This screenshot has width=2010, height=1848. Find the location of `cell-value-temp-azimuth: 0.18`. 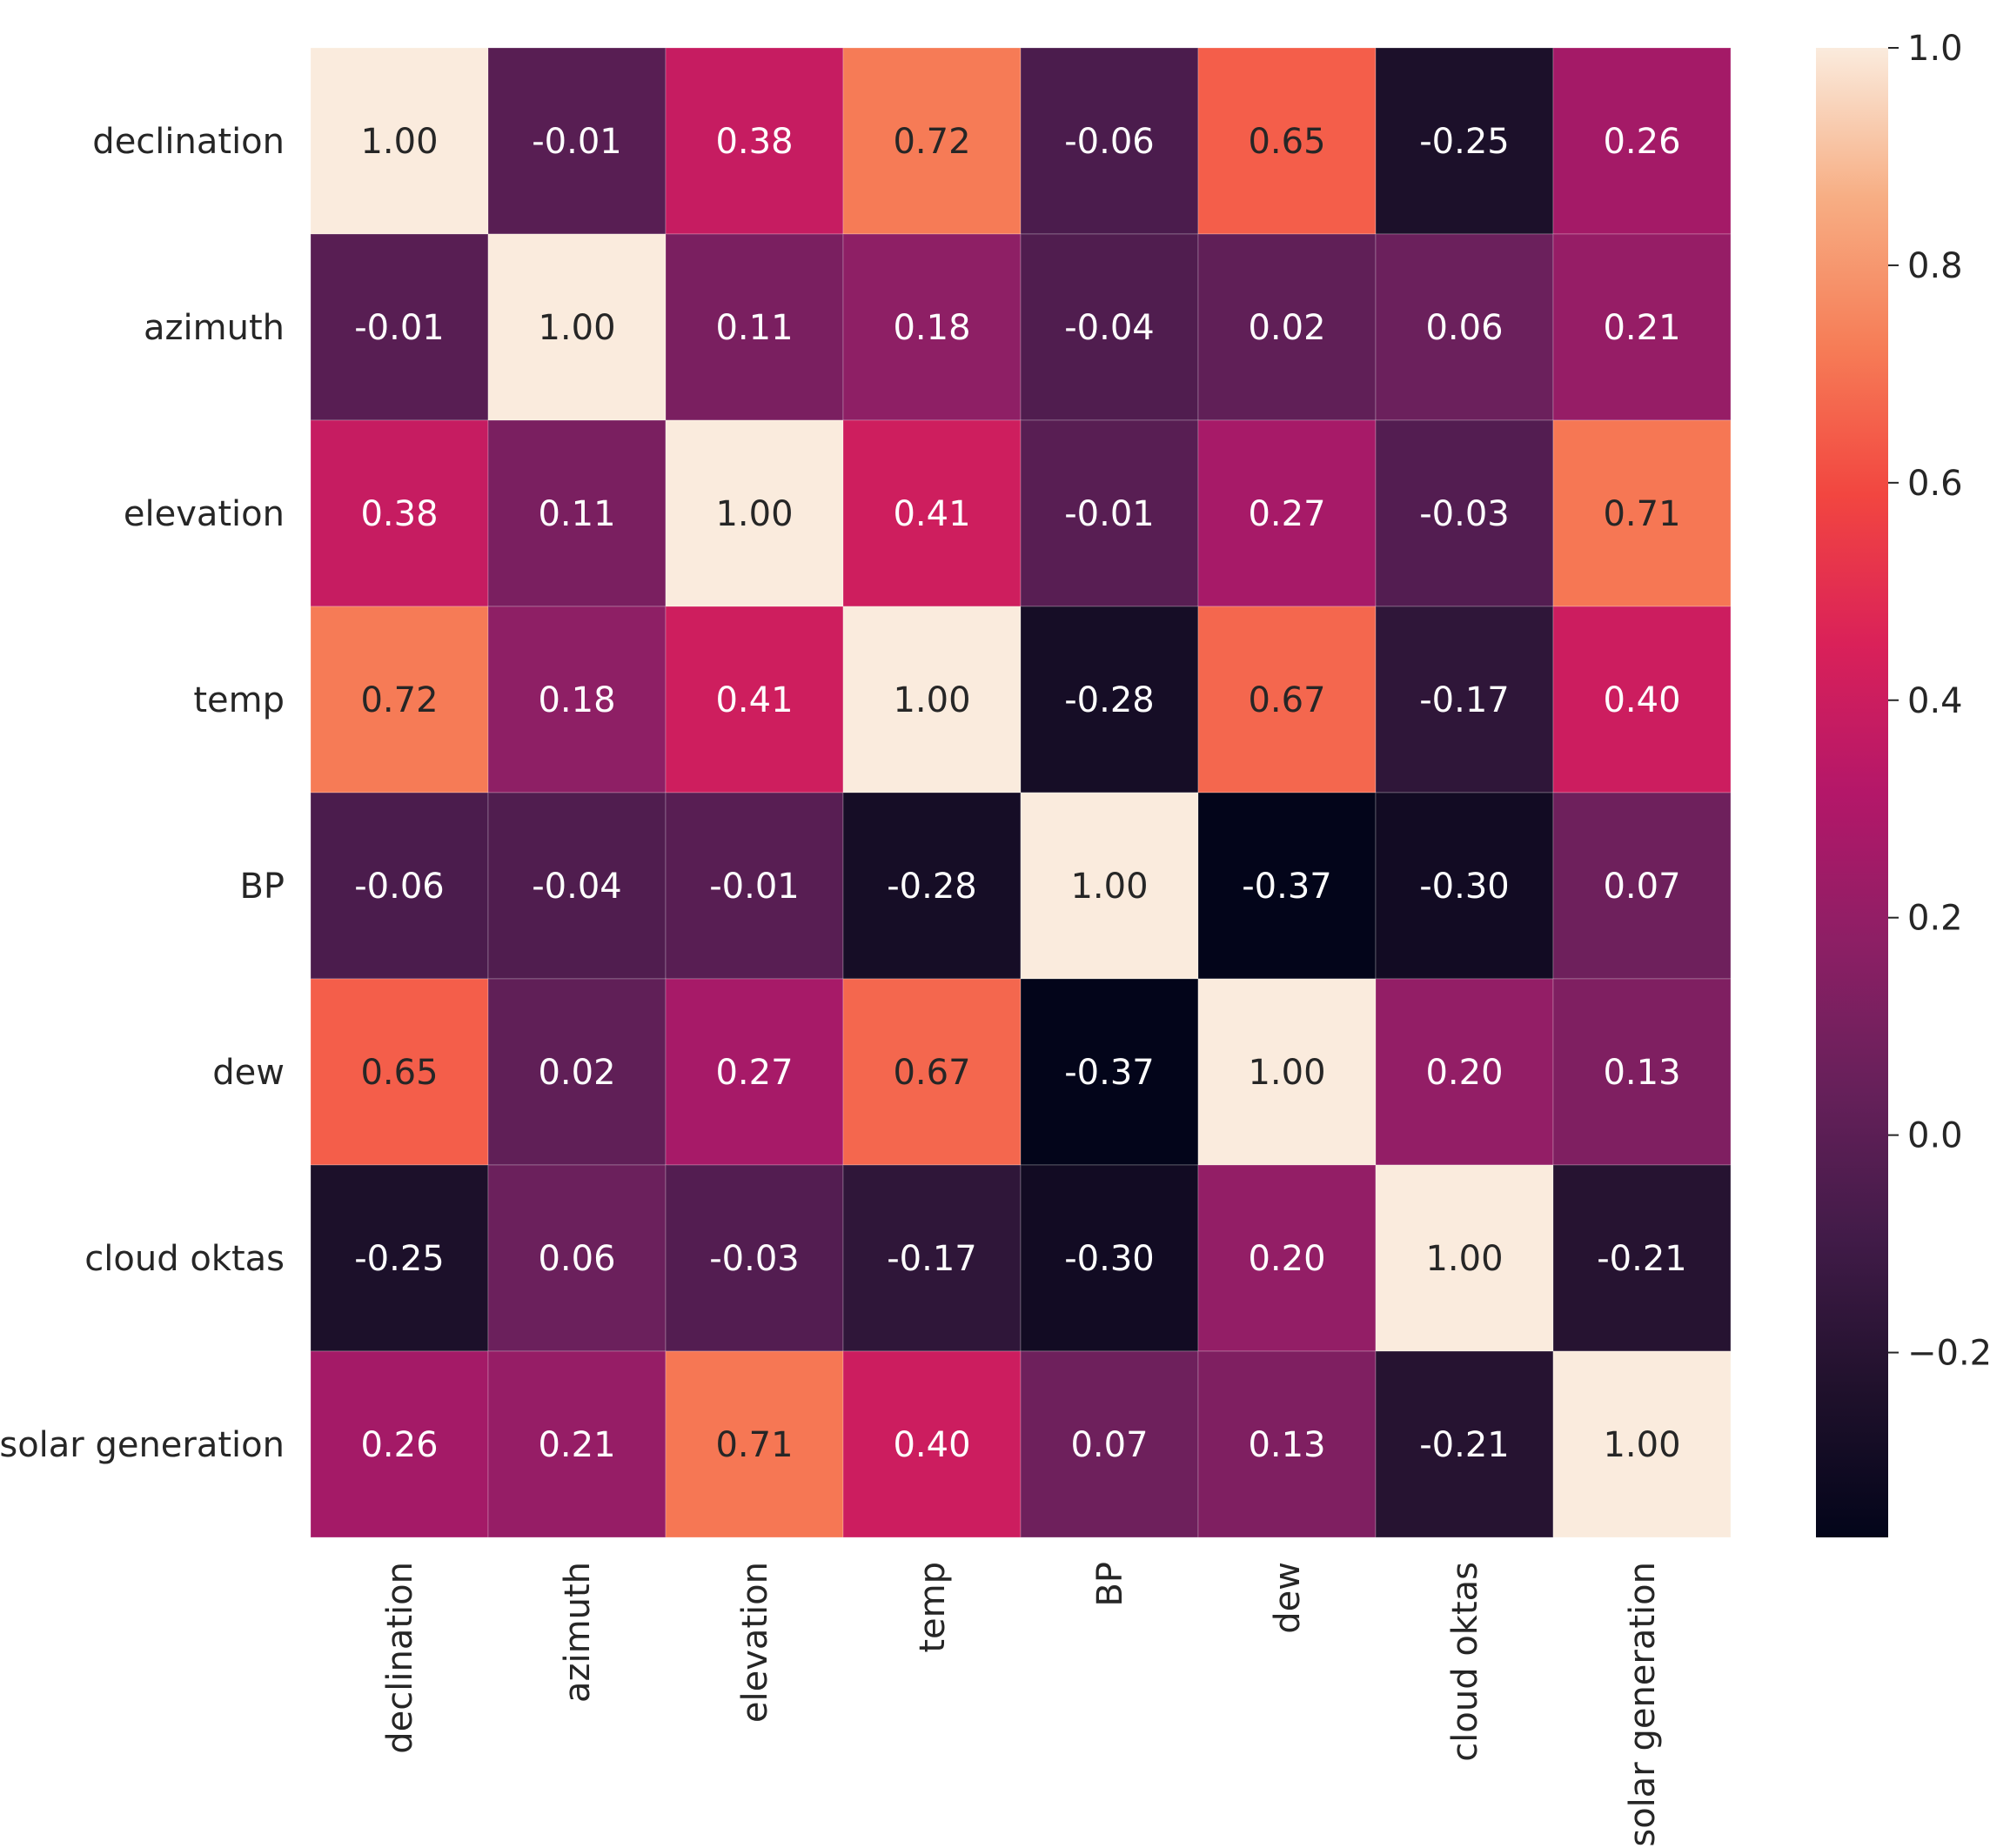

cell-value-temp-azimuth: 0.18 is located at coordinates (576, 700).